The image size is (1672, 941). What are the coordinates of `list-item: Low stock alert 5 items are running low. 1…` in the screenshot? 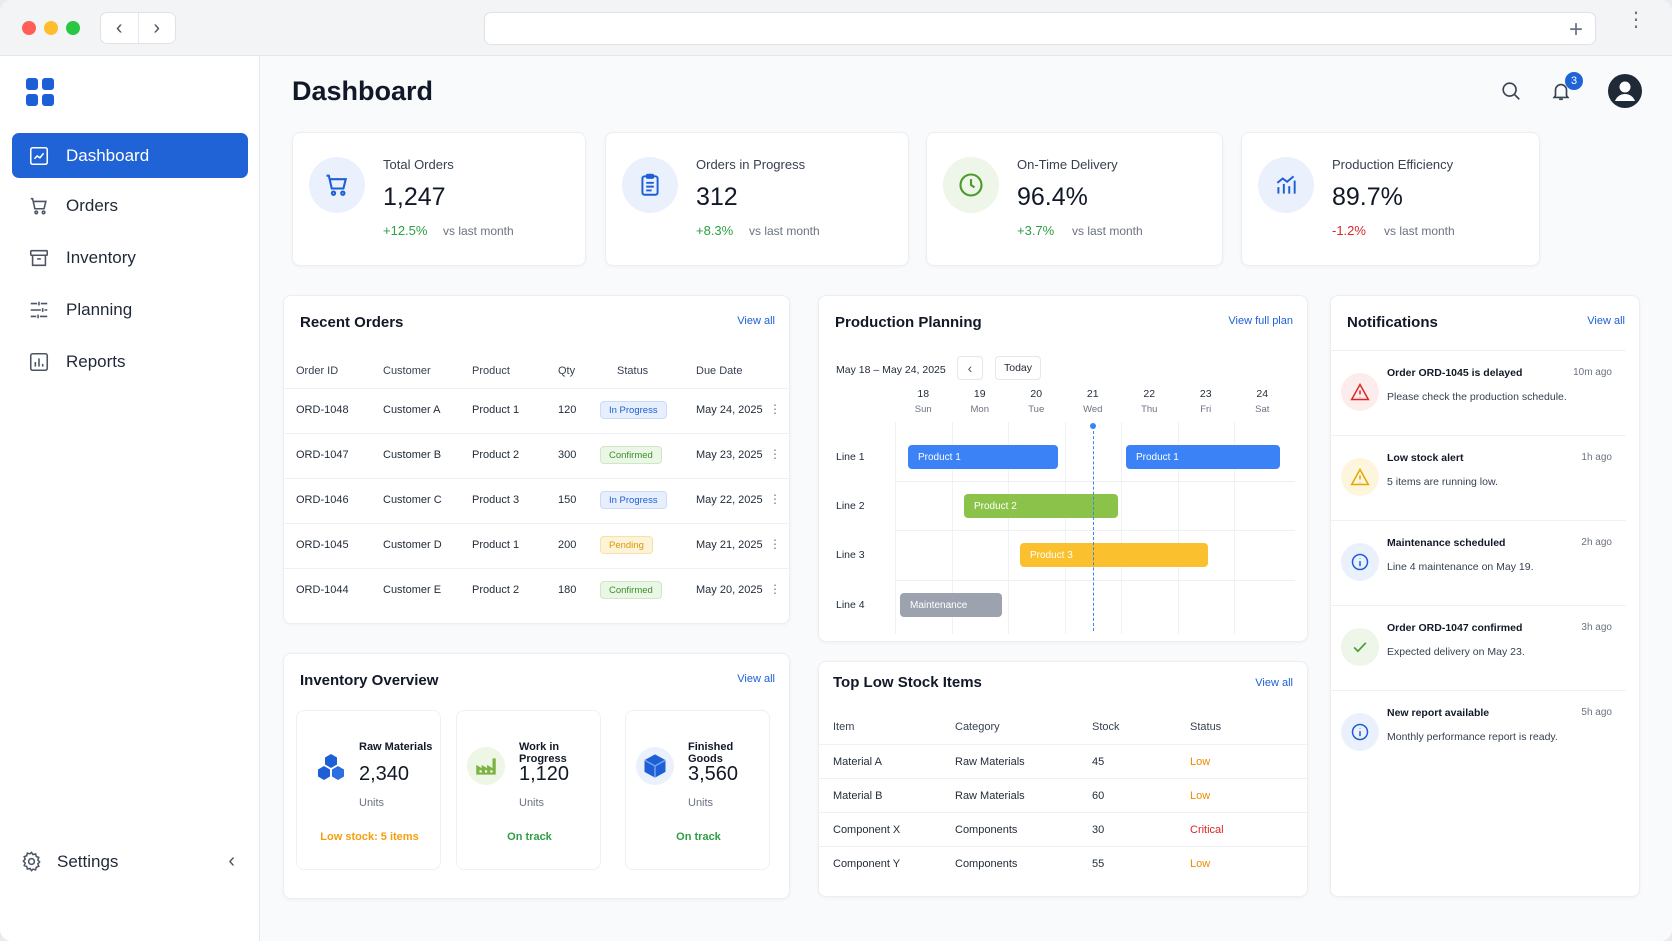 It's located at (1478, 477).